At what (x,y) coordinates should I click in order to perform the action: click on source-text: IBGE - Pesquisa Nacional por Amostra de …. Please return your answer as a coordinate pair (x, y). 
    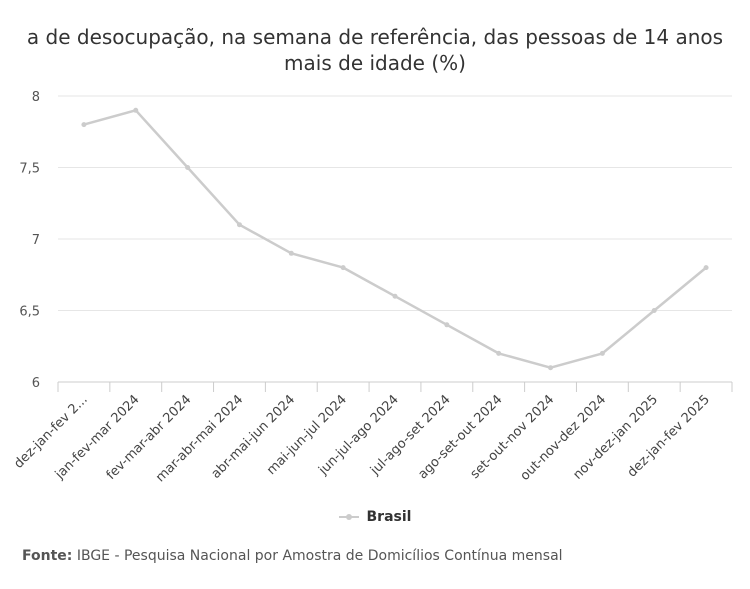
    Looking at the image, I should click on (319, 556).